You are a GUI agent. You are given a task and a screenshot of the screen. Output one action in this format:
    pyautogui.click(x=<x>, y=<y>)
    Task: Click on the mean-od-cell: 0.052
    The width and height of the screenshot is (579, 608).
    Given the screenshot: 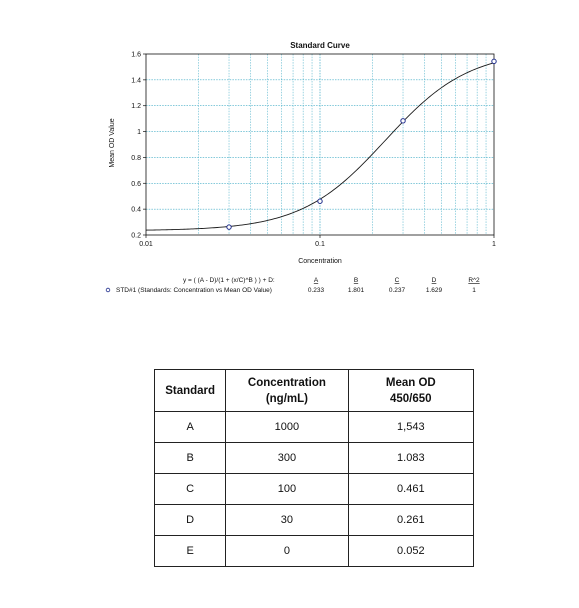 What is the action you would take?
    pyautogui.click(x=411, y=551)
    